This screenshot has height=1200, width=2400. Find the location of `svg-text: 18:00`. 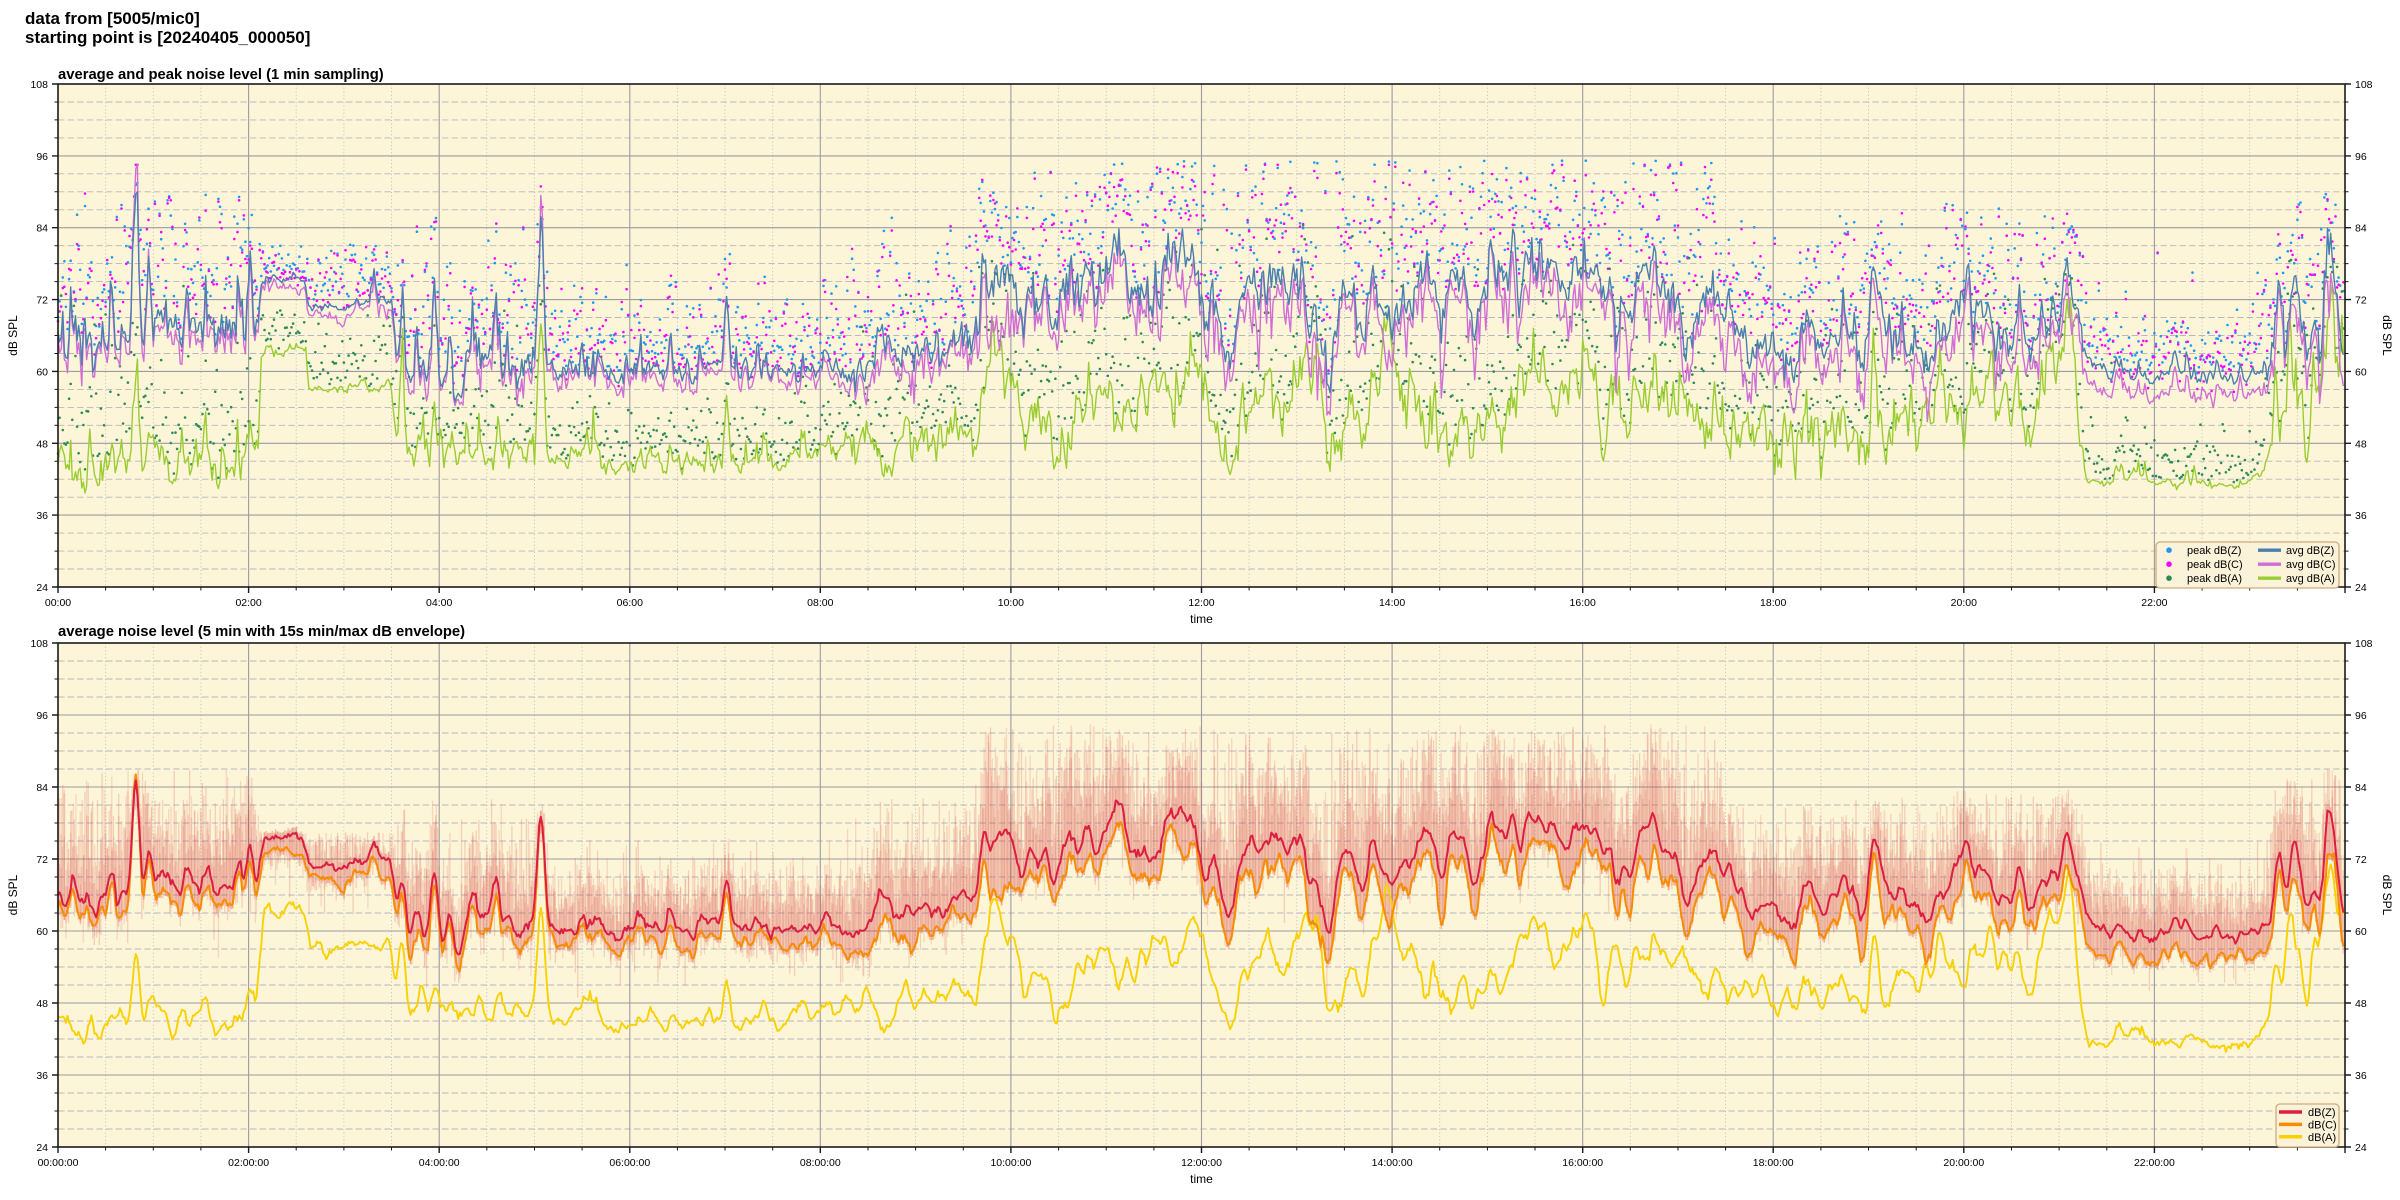

svg-text: 18:00 is located at coordinates (1773, 603).